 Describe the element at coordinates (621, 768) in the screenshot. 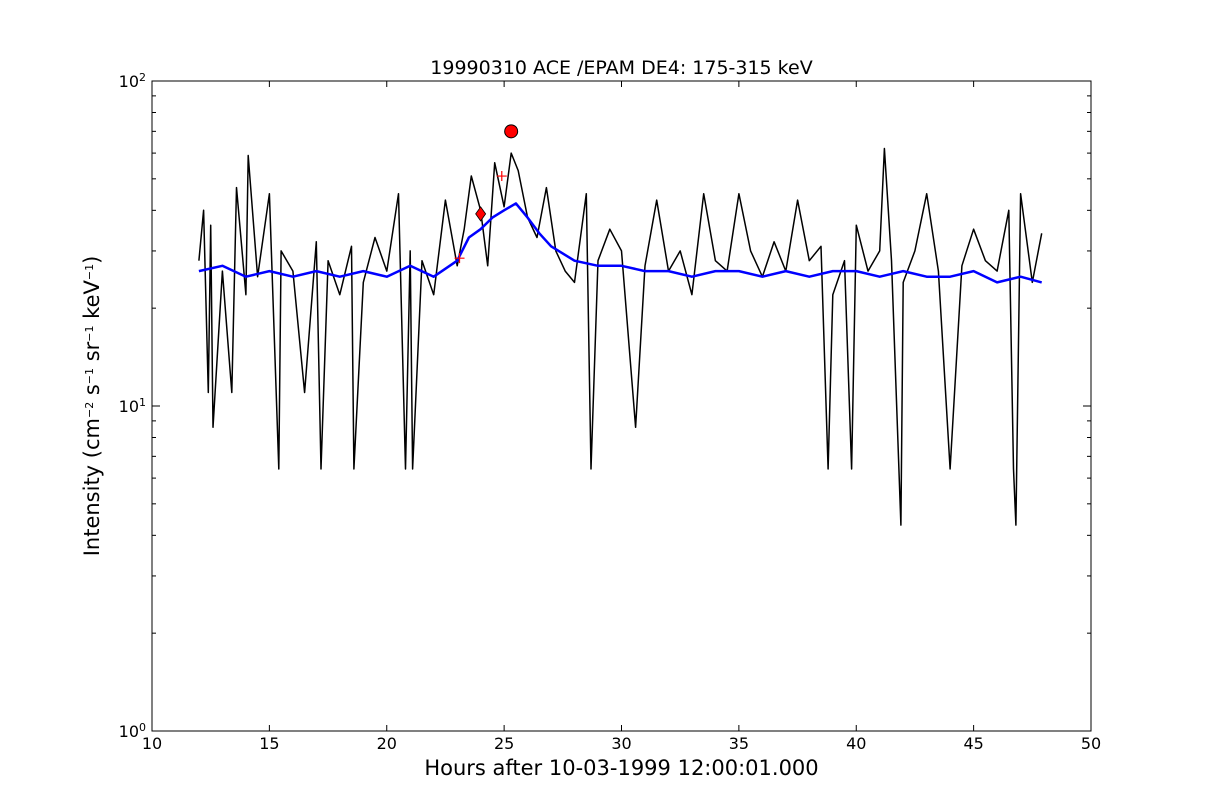

I see `x-axis-label: Hours after 10-03-1999 12:00:01.000` at that location.